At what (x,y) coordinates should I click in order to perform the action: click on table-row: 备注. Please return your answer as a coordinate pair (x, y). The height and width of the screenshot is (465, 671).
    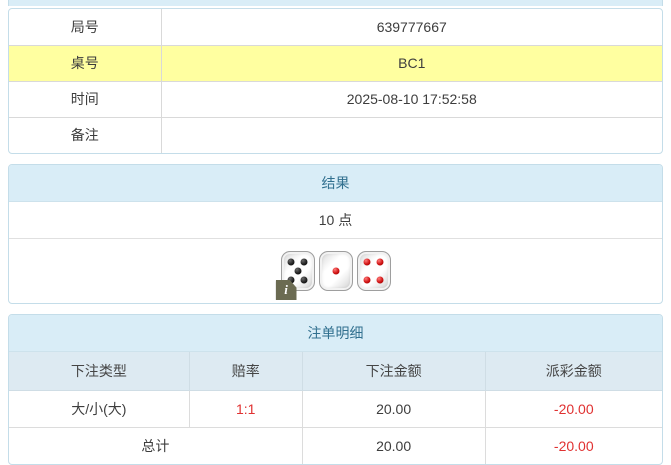
    Looking at the image, I should click on (335, 134).